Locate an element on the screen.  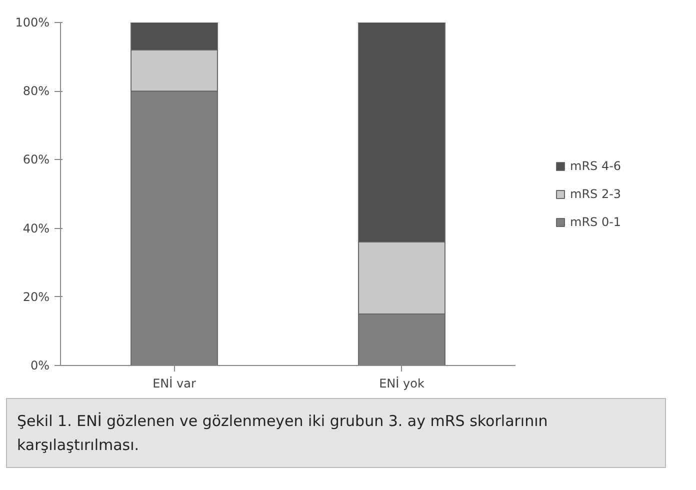
legend-label: mRS 4-6 is located at coordinates (596, 165).